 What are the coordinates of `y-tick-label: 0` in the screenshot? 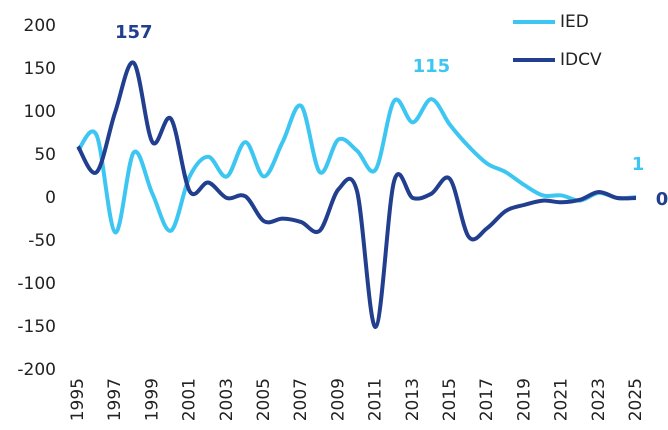 It's located at (50, 198).